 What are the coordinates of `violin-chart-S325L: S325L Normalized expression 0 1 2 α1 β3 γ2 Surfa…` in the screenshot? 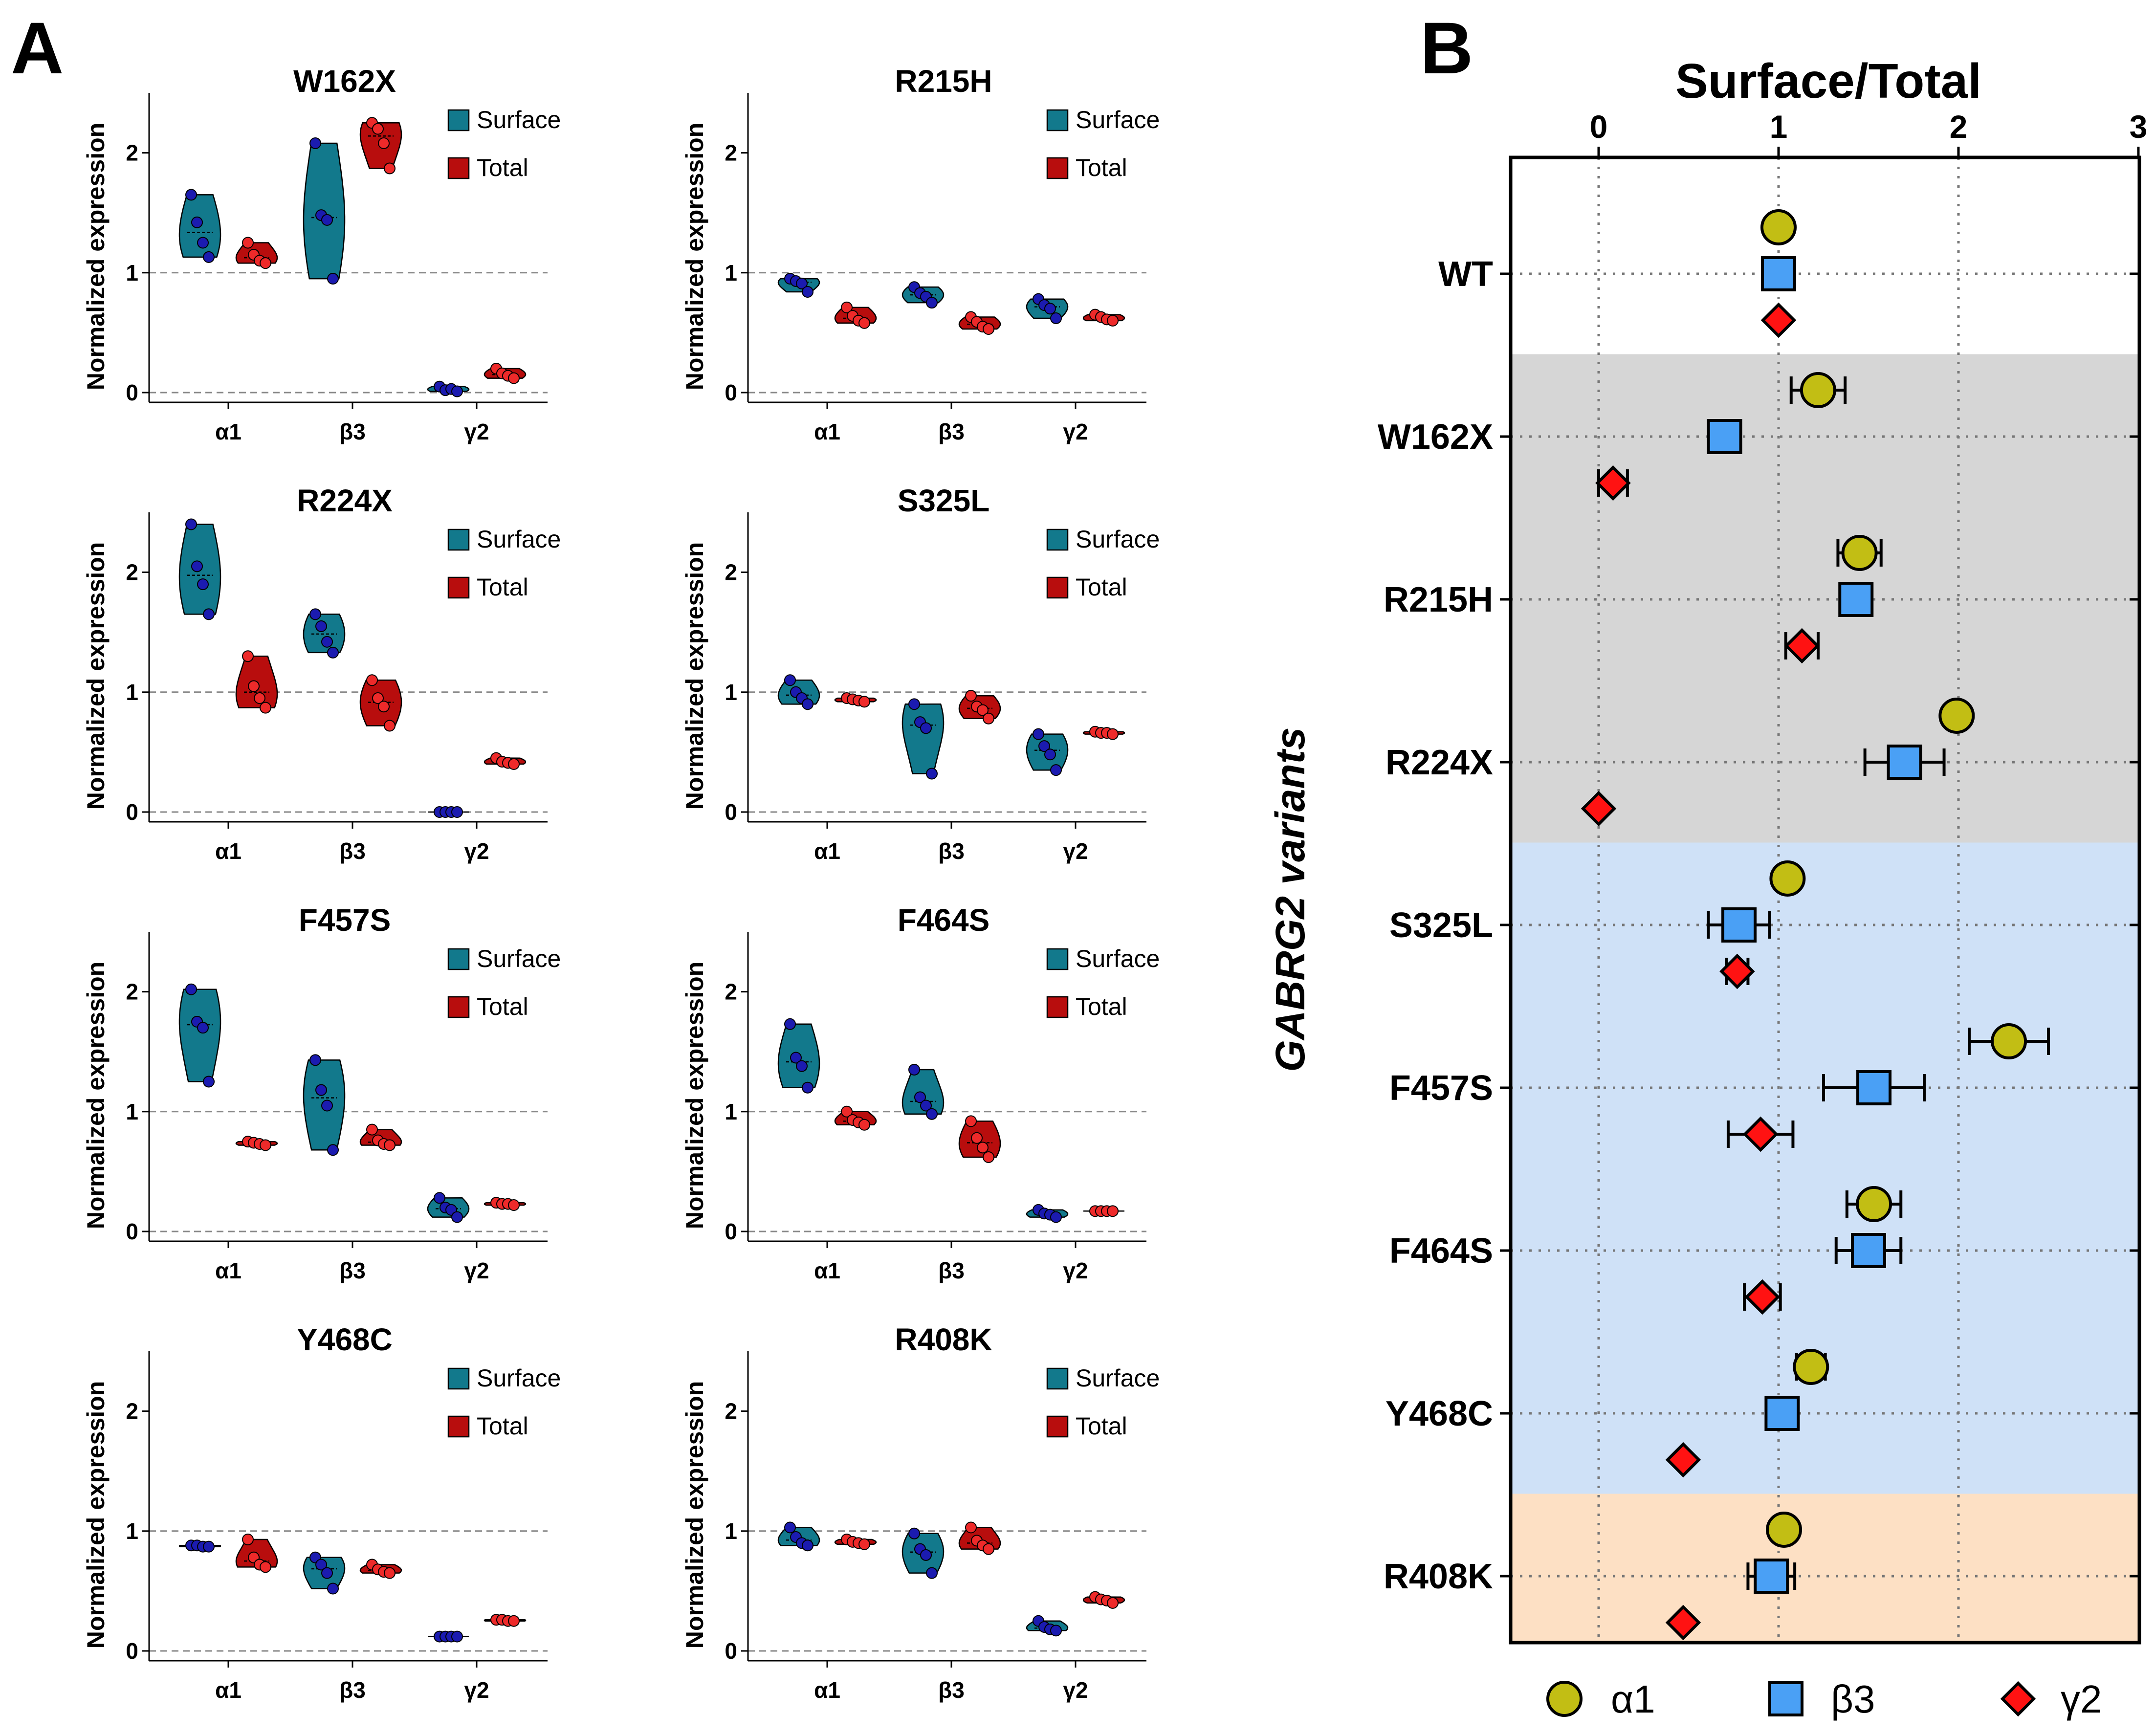 It's located at (921, 673).